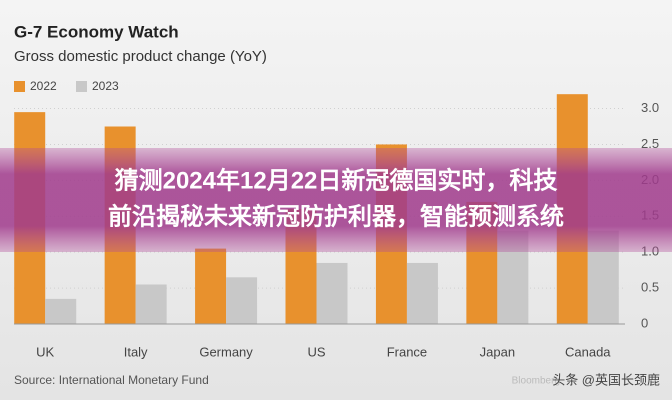  I want to click on legend-label: 2023, so click(105, 86).